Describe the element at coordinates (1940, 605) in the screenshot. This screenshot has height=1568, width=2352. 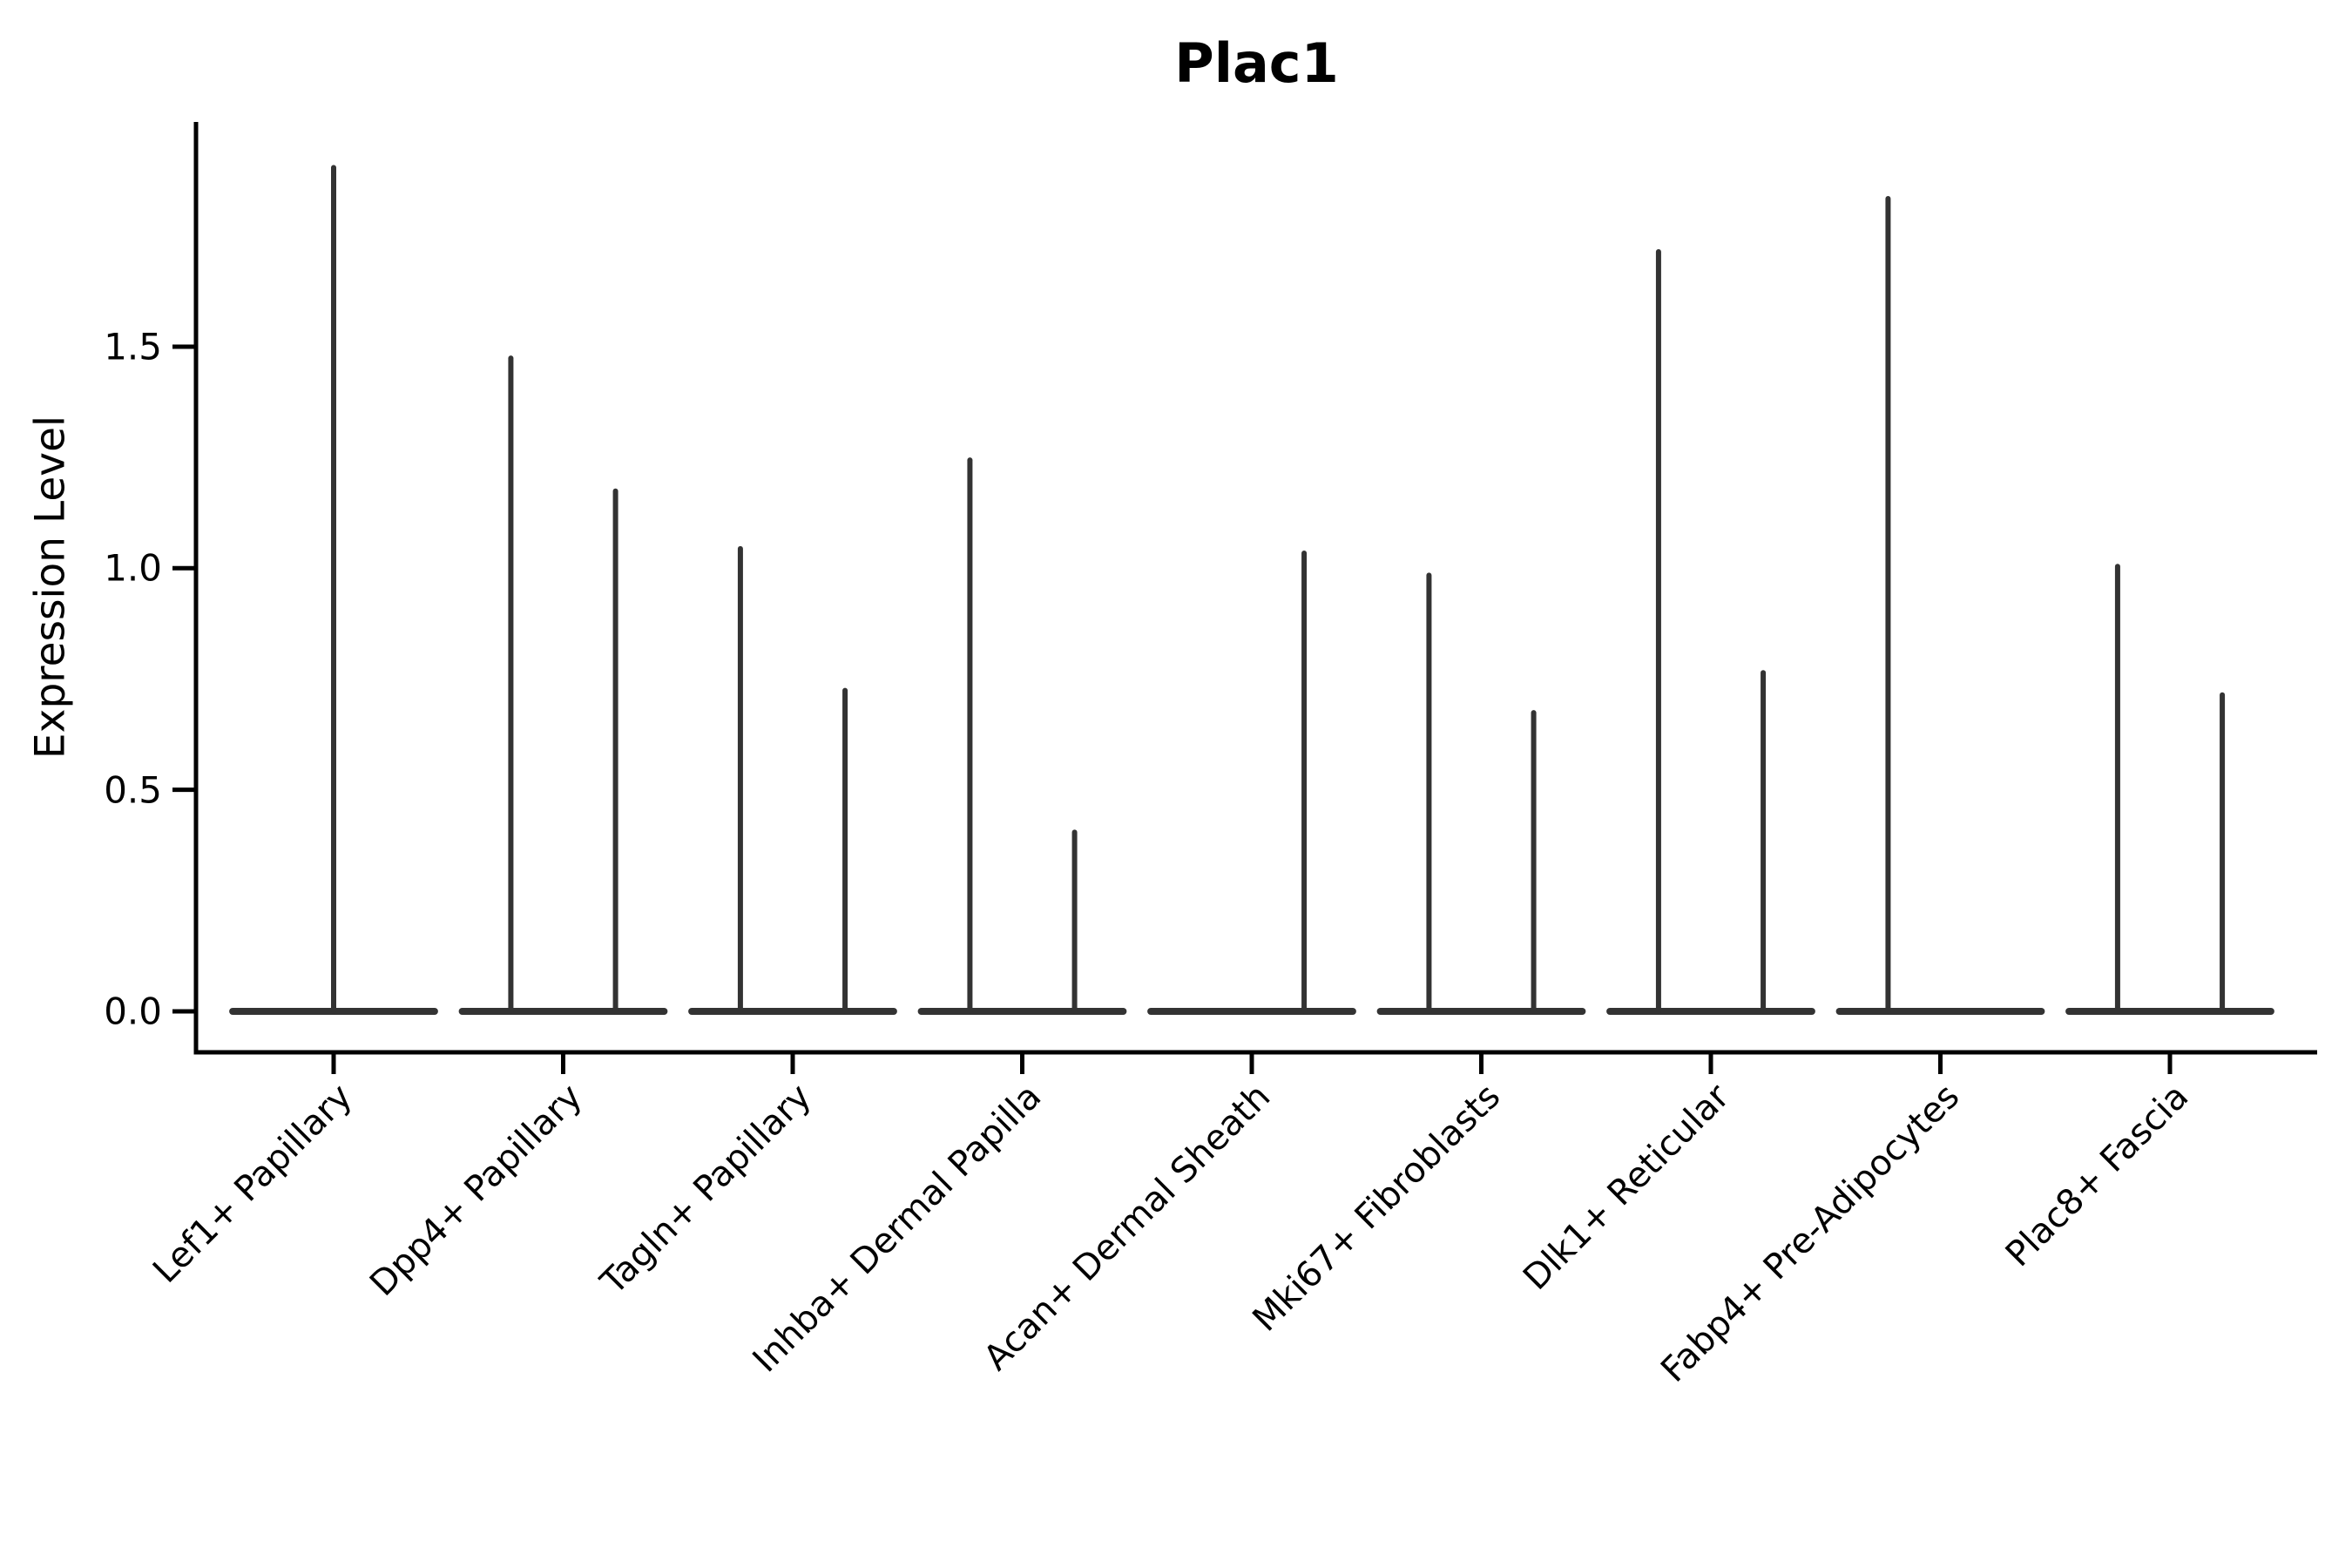
I see `violin-fabp4-pre-adipocytes` at that location.